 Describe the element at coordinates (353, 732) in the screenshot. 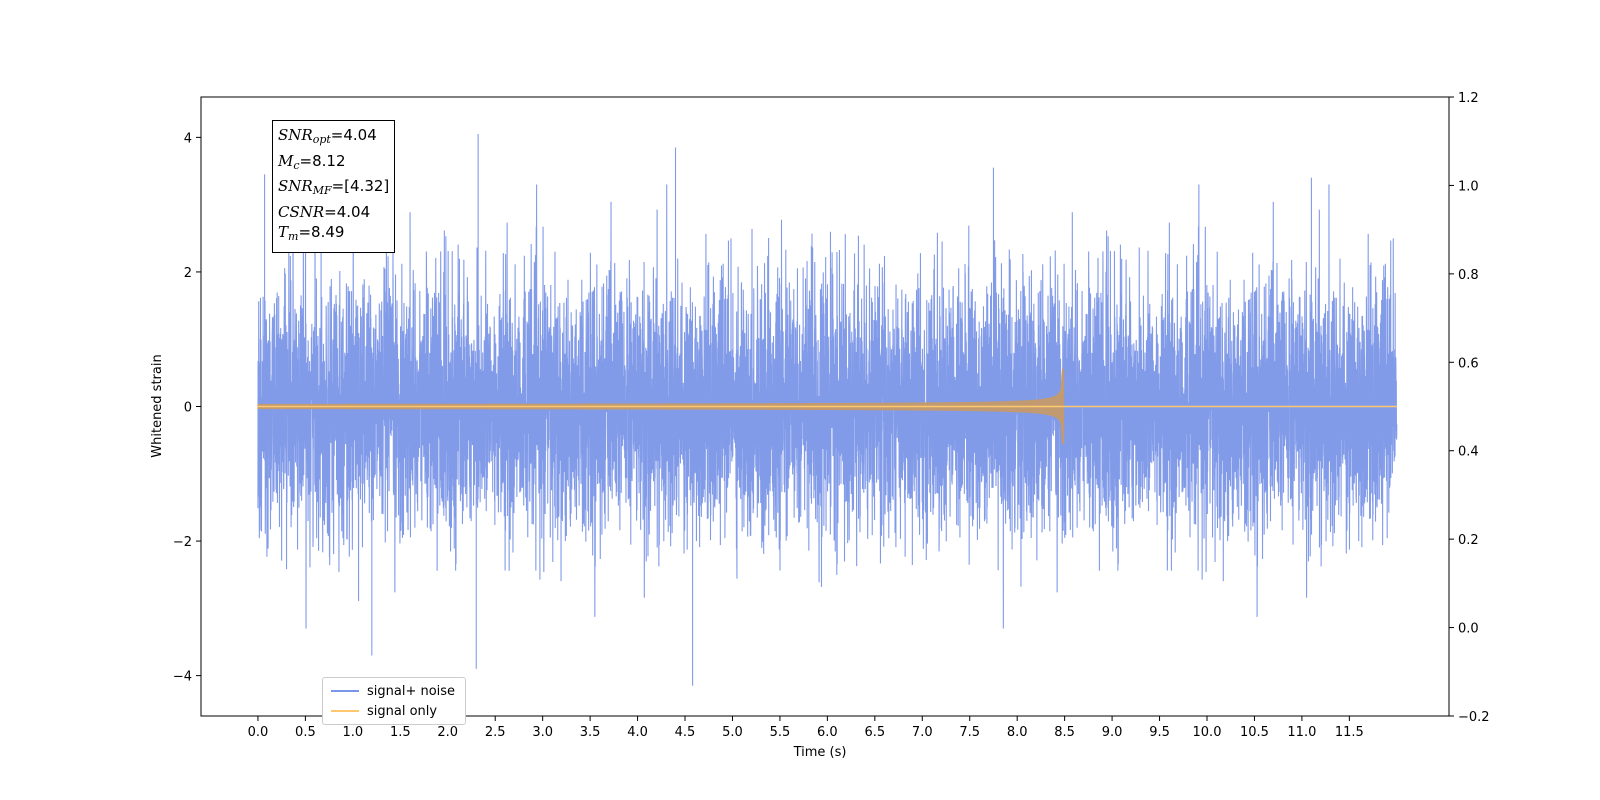

I see `x-tick-label: 1.0` at that location.